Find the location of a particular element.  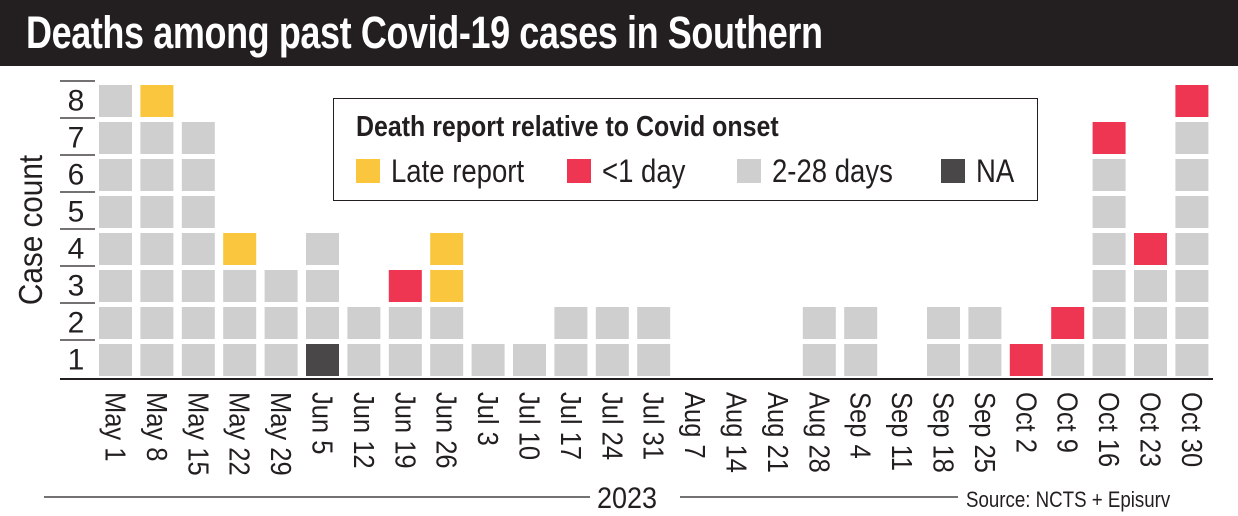

legend-label-less-than-1-day: <1 day is located at coordinates (644, 170).